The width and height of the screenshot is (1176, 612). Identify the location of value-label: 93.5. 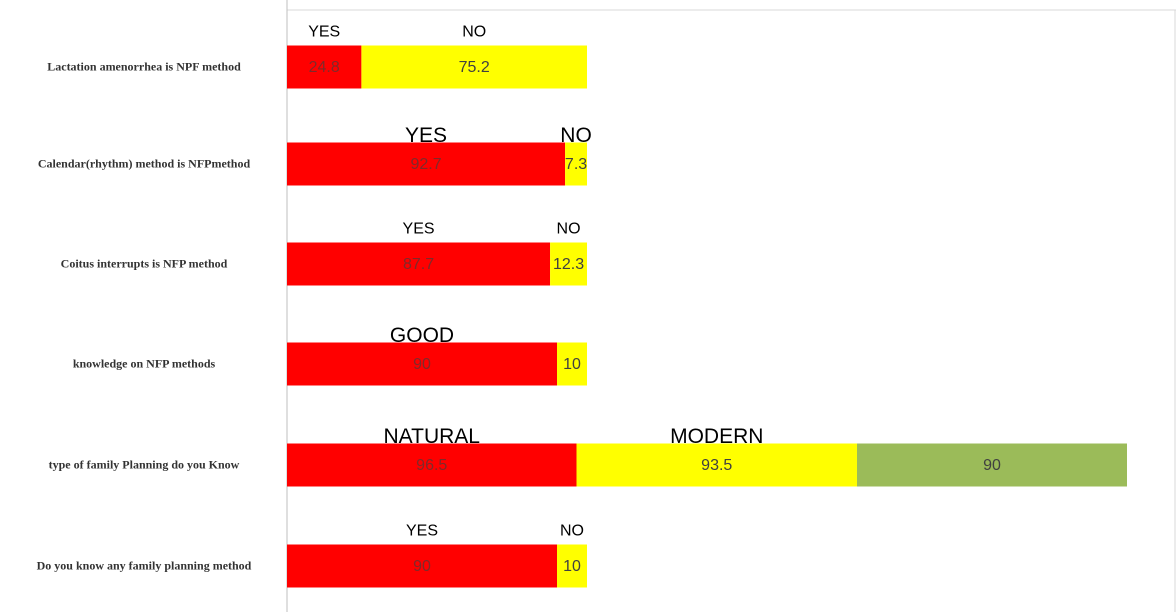
(716, 465).